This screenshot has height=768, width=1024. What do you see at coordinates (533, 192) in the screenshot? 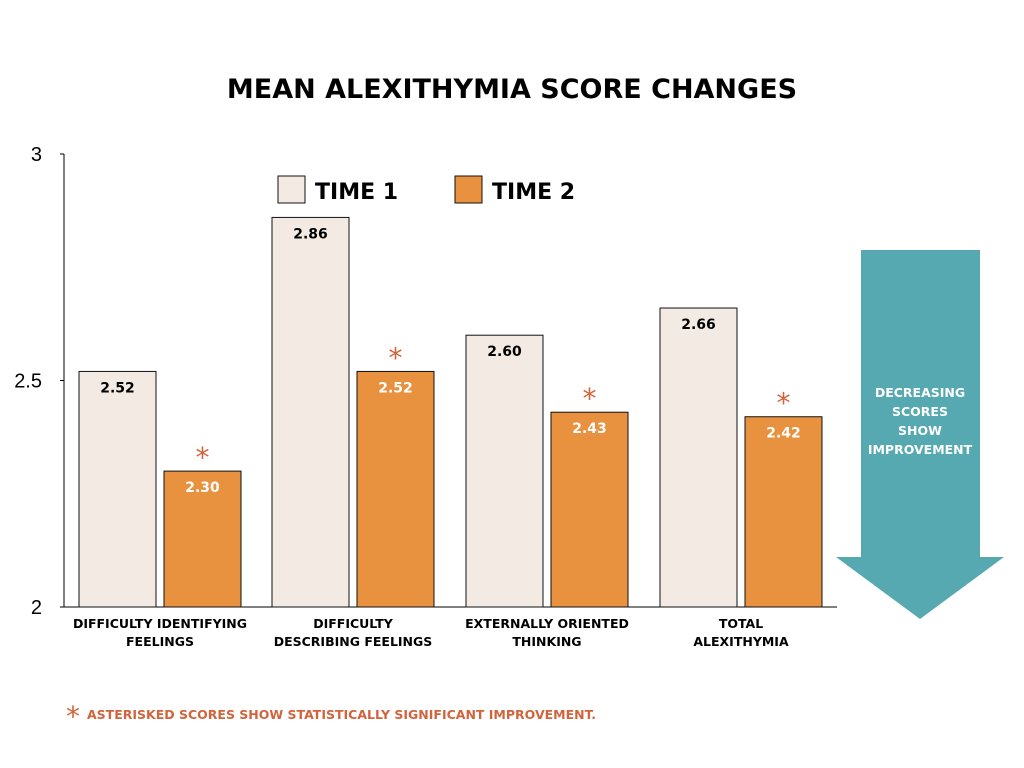
I see `legend-label-time-2: TIME 2` at bounding box center [533, 192].